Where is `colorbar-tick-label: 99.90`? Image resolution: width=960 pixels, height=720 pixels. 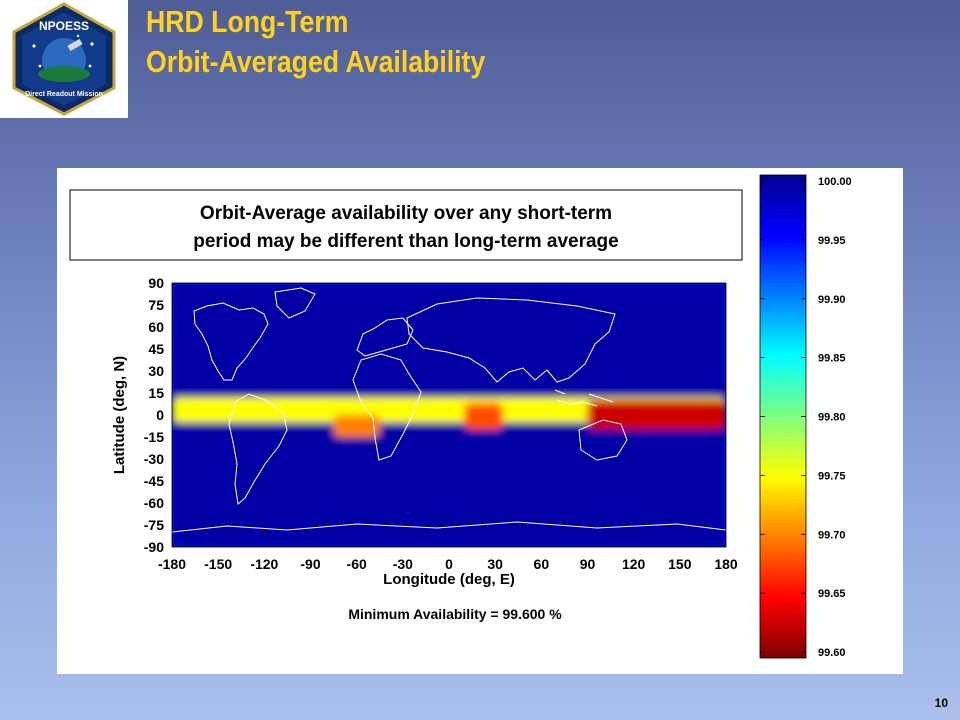 colorbar-tick-label: 99.90 is located at coordinates (832, 300).